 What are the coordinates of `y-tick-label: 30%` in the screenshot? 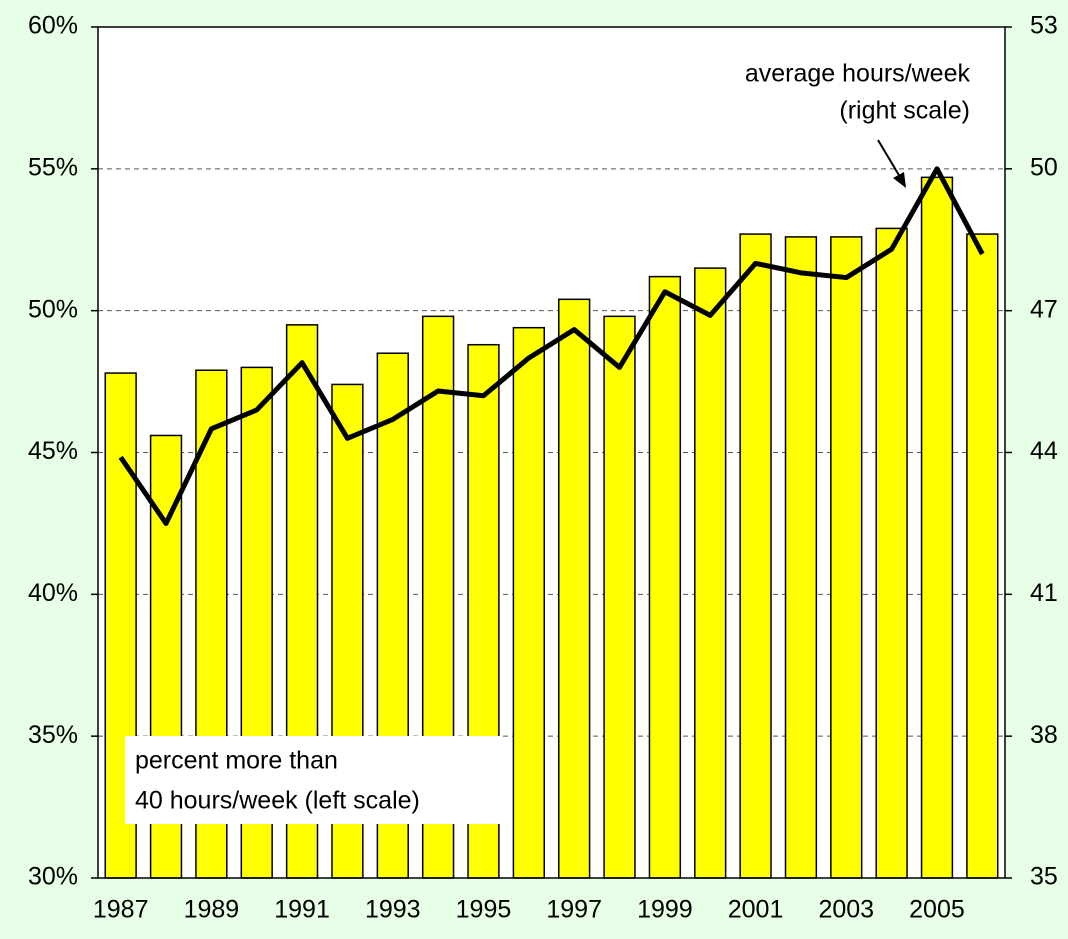 It's located at (53, 877).